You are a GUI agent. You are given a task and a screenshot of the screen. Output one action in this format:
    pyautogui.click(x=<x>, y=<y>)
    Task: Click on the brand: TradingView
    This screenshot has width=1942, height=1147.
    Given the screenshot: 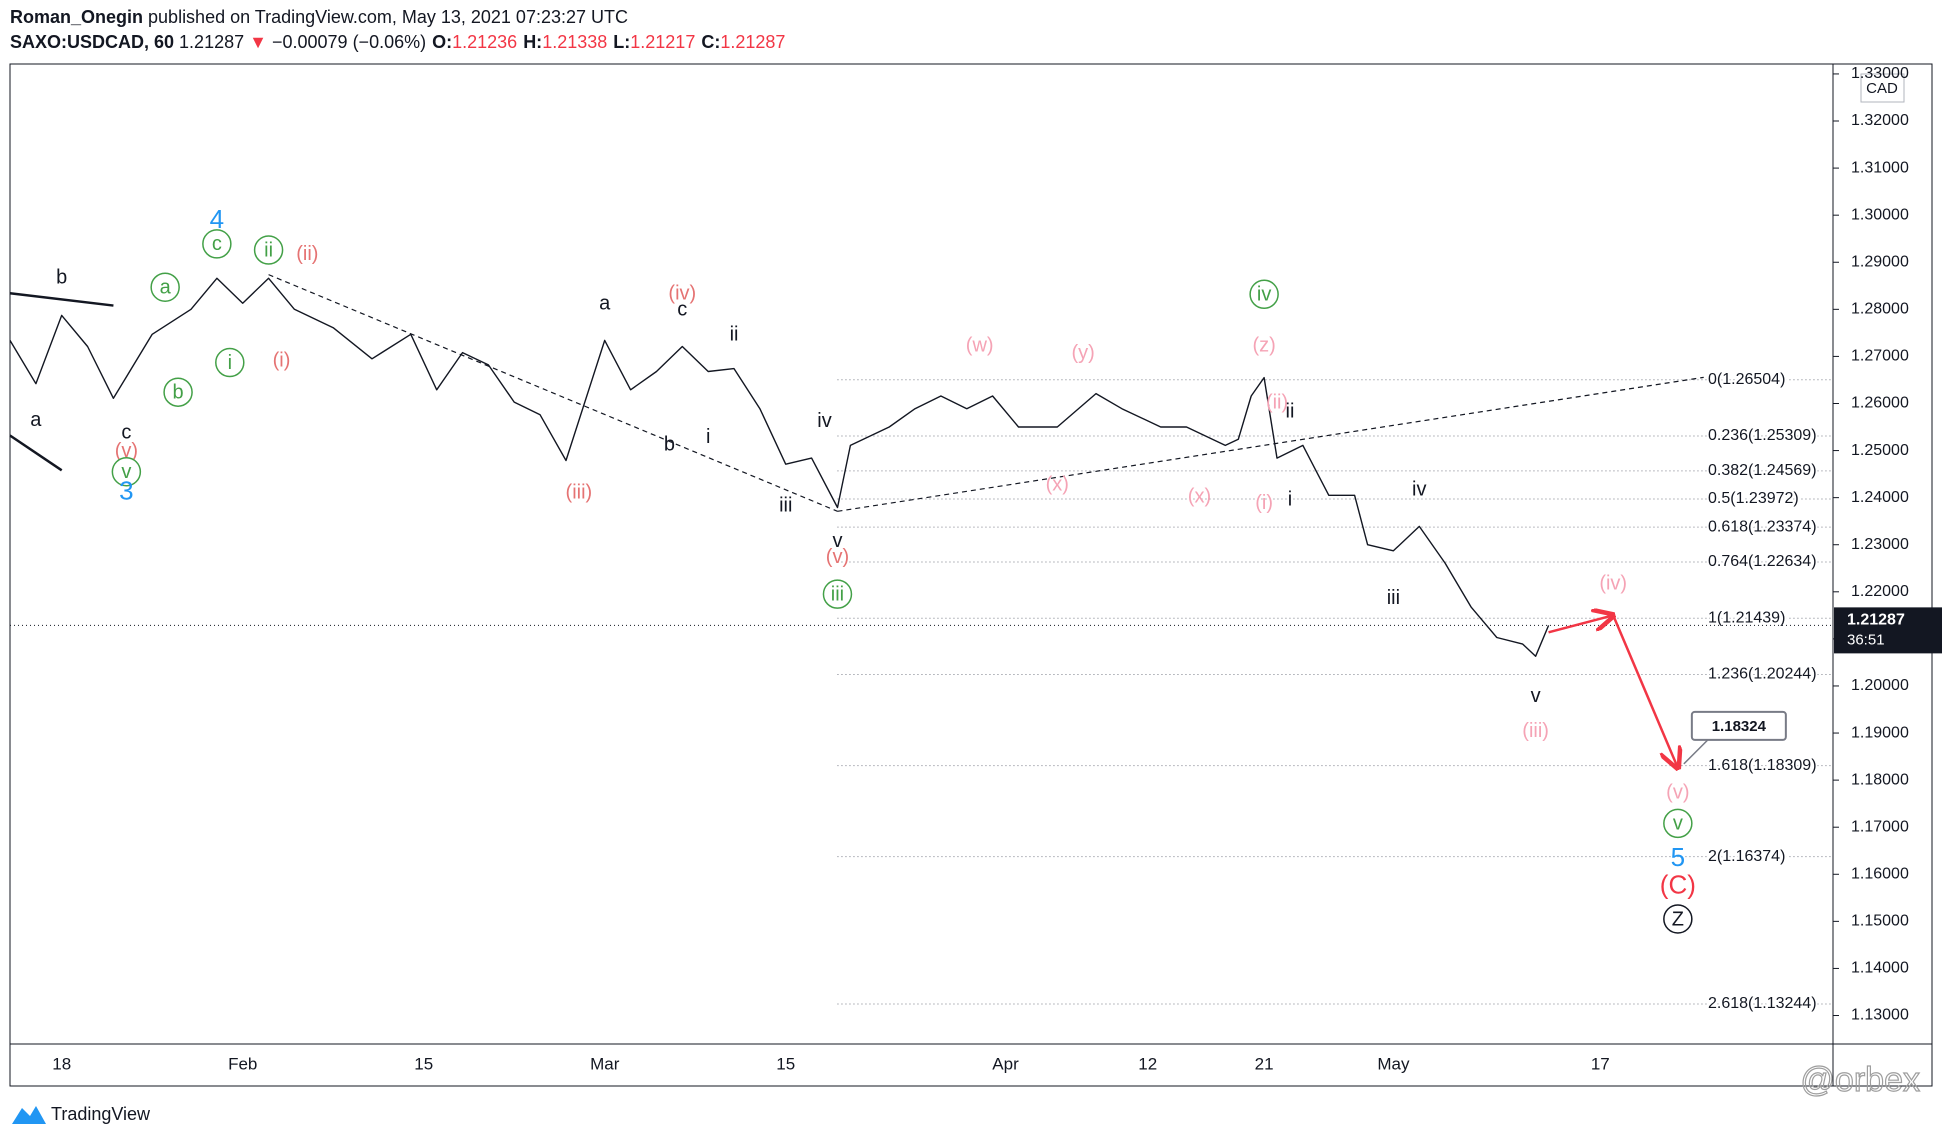 What is the action you would take?
    pyautogui.click(x=81, y=1114)
    